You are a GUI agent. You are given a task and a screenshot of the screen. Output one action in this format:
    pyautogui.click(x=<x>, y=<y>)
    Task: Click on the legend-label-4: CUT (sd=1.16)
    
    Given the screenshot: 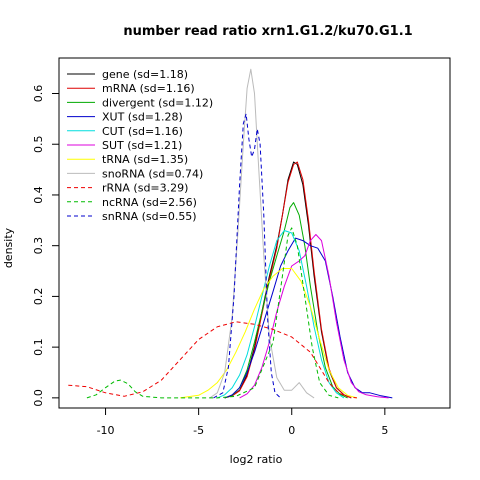 What is the action you would take?
    pyautogui.click(x=142, y=131)
    